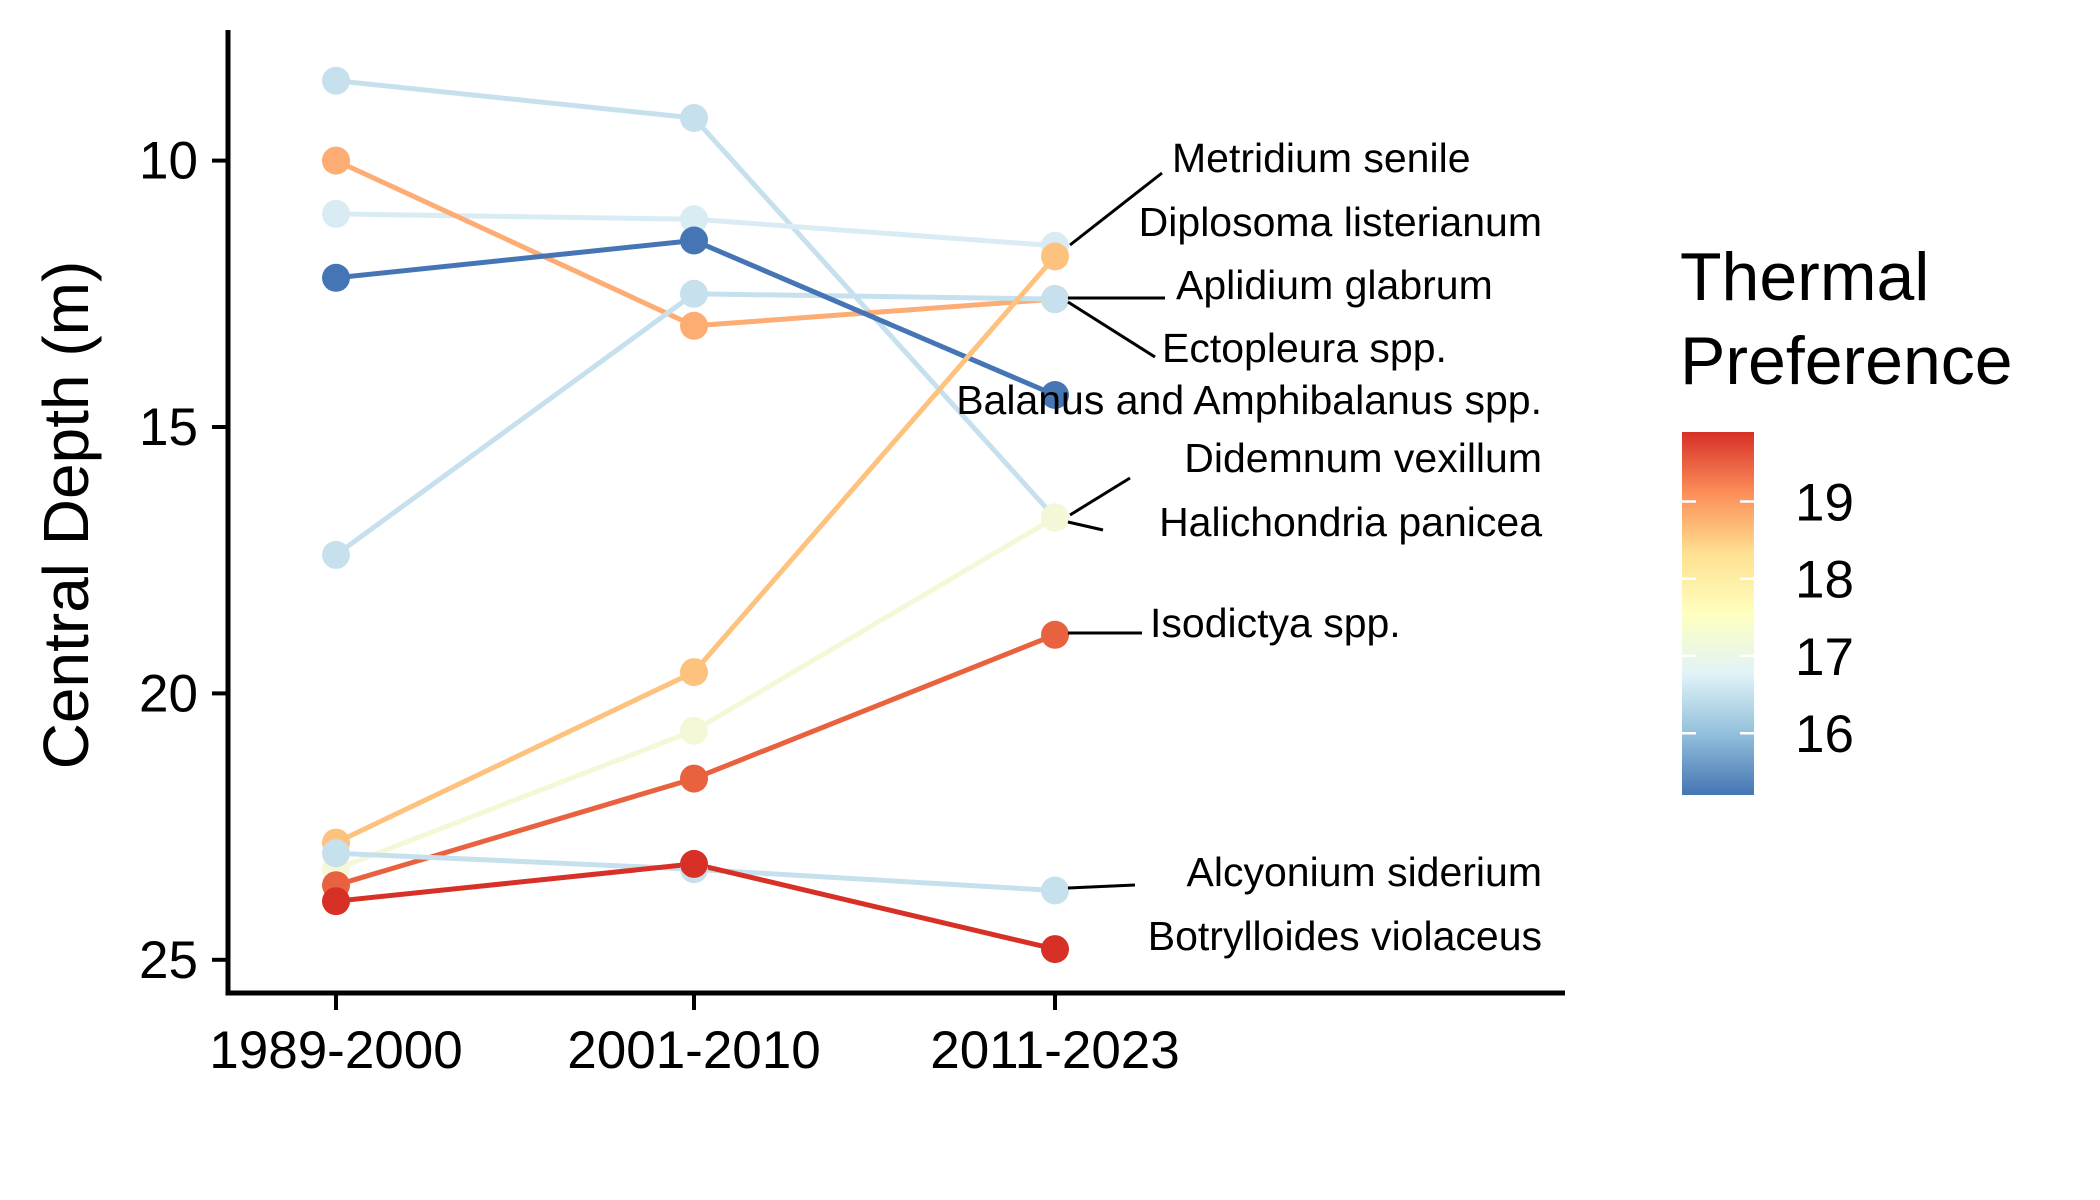 Image resolution: width=2100 pixels, height=1200 pixels. Describe the element at coordinates (1824, 734) in the screenshot. I see `legend-tick-label-16: 16` at that location.